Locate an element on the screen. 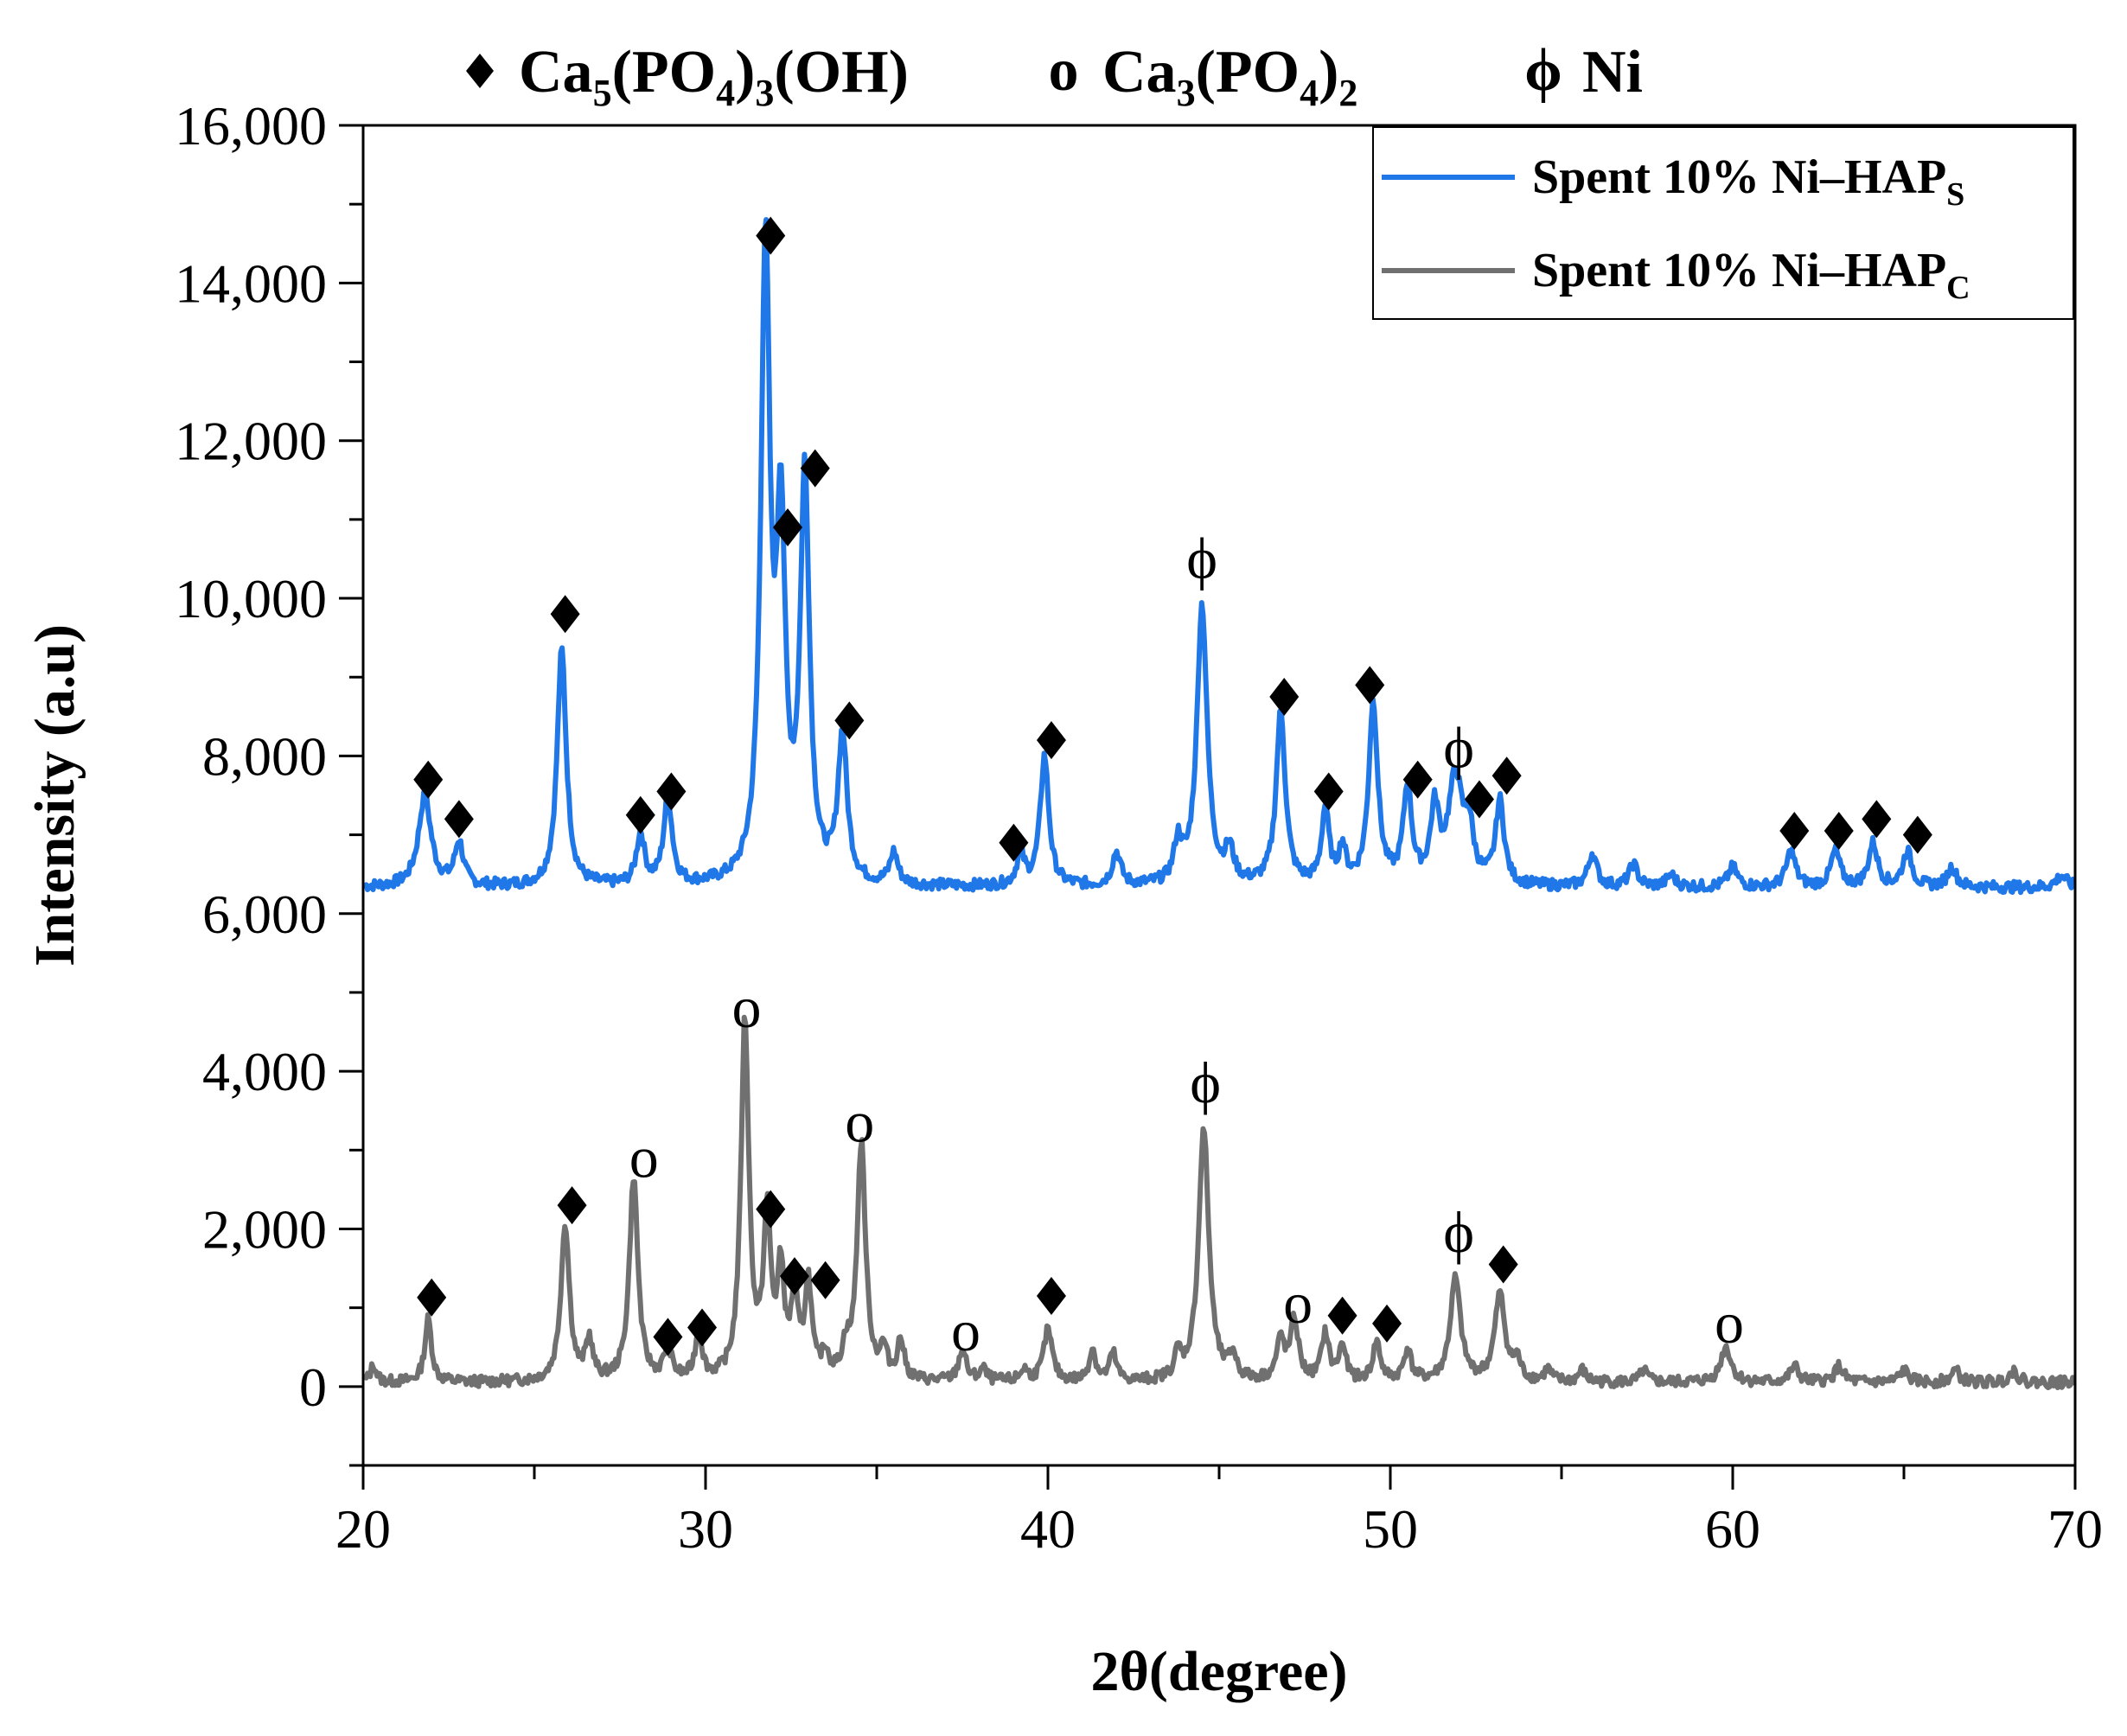  y-tick-label: 0 is located at coordinates (313, 1387).